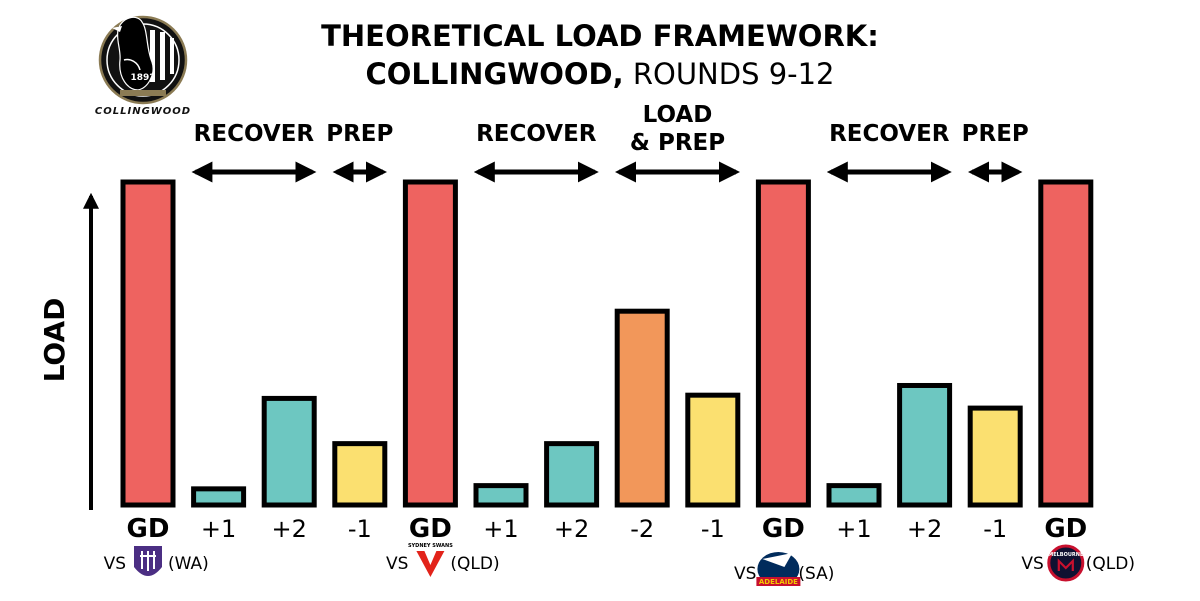 This screenshot has height=601, width=1200. I want to click on x-tick-label-14: GD, so click(1065, 529).